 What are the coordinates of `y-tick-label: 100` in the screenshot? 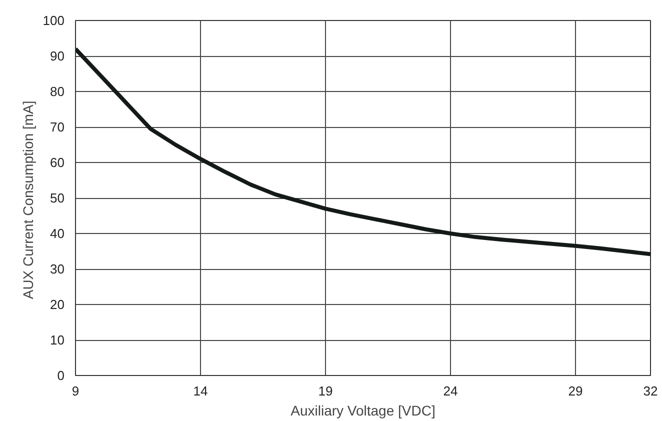 It's located at (53, 20).